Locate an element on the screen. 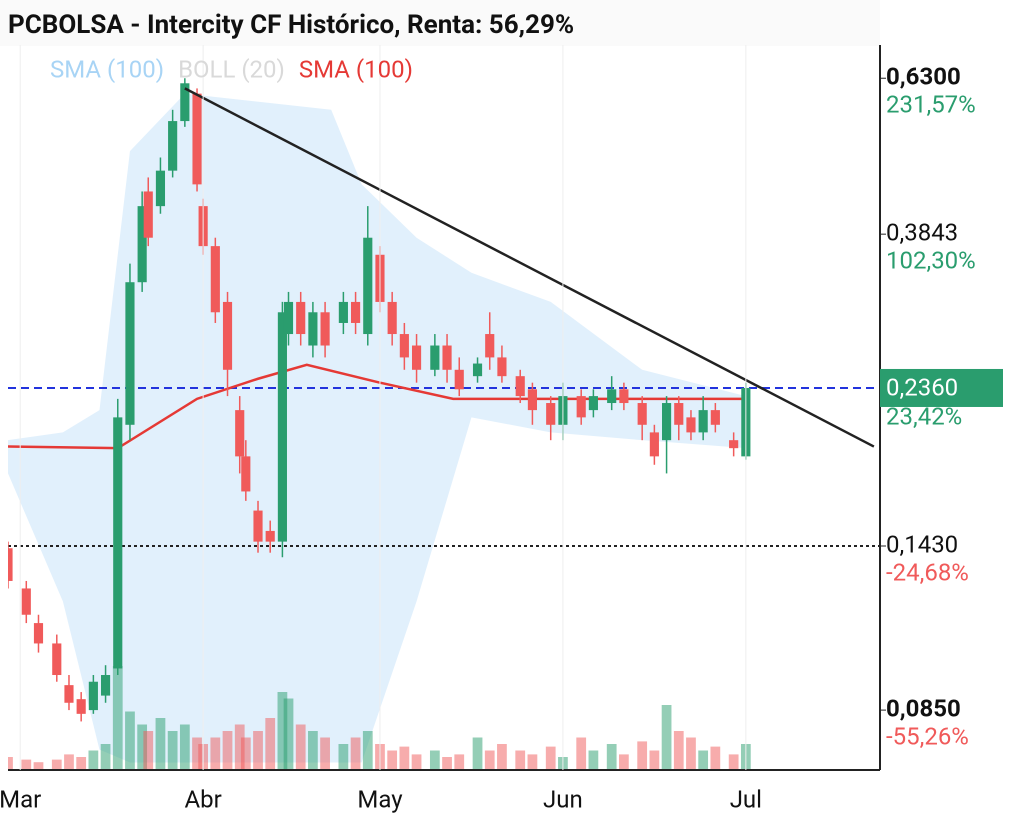 The width and height of the screenshot is (1019, 826). last-price-box is located at coordinates (941, 387).